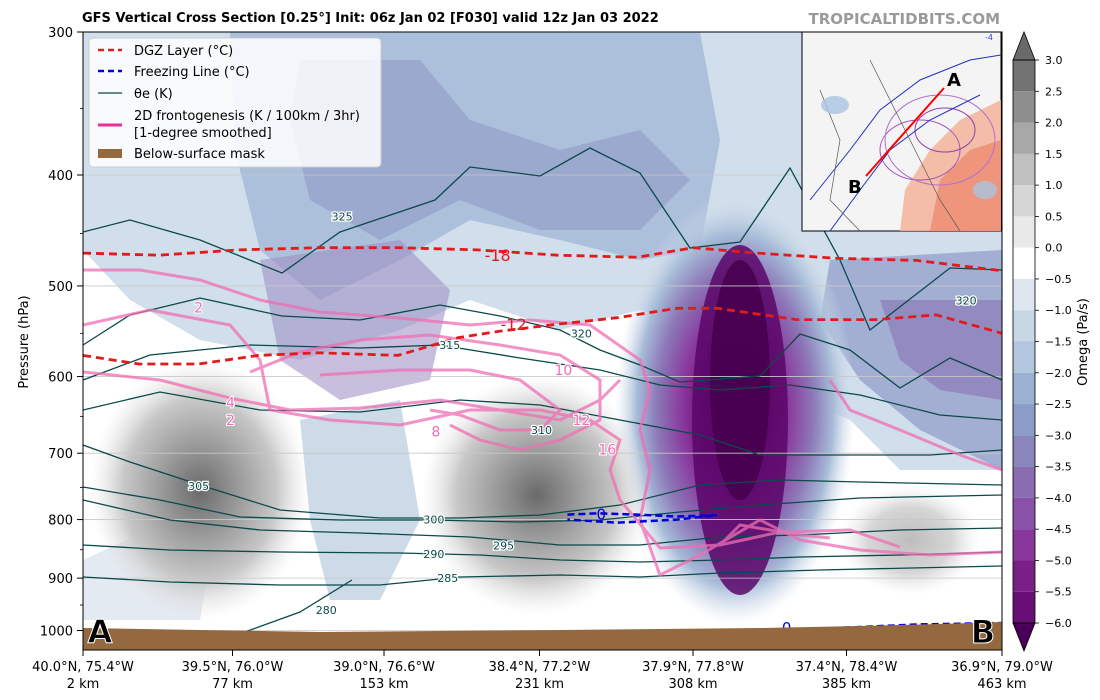  I want to click on section-start-marker: A, so click(100, 632).